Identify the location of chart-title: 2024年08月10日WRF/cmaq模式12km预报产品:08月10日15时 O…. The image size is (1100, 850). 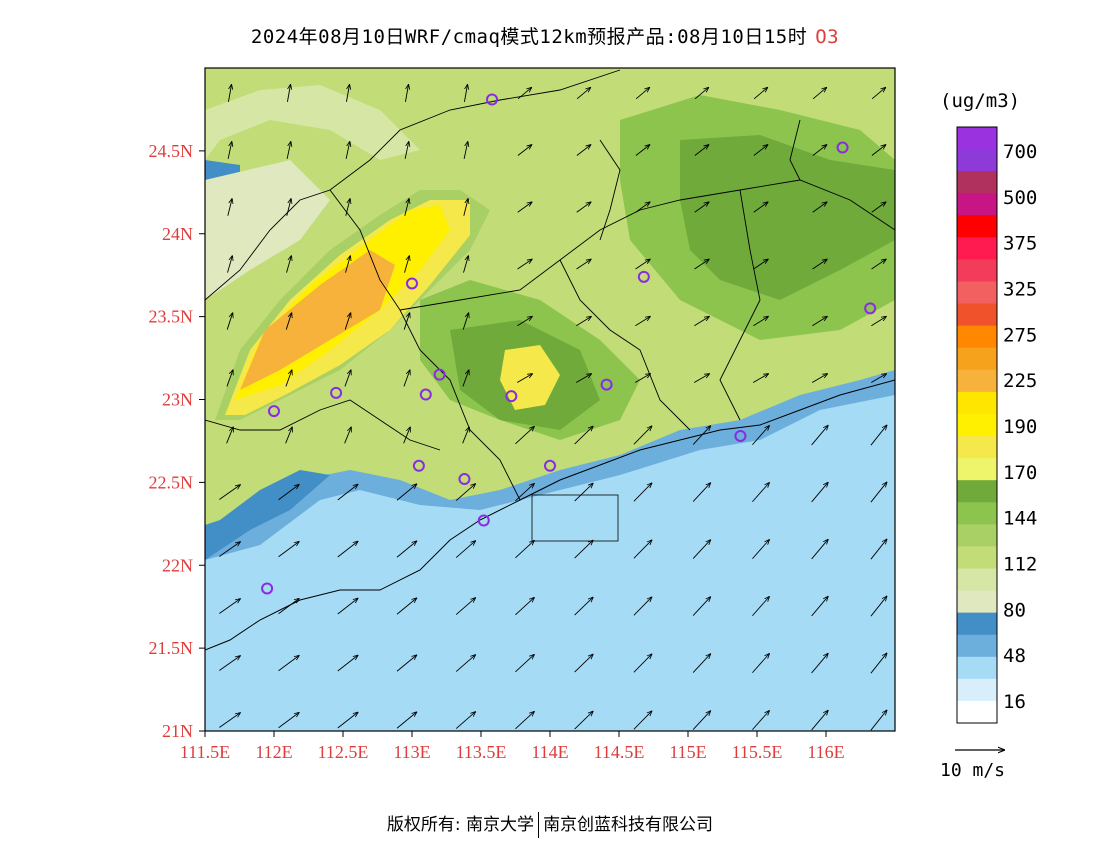
(545, 35).